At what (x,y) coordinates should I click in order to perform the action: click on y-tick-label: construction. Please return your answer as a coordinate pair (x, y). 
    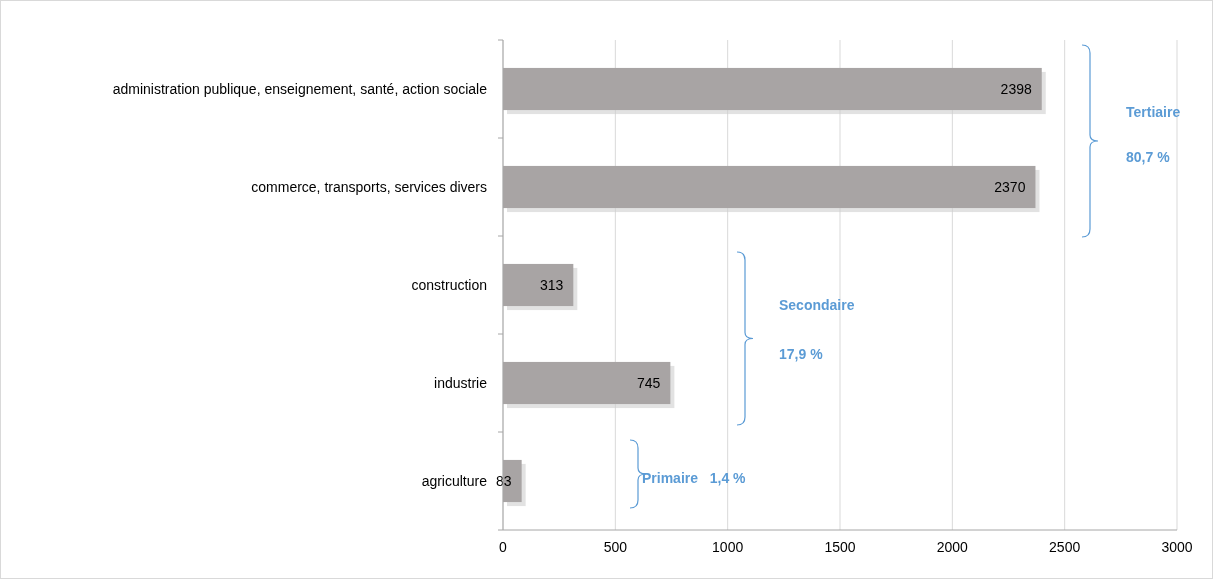
    Looking at the image, I should click on (449, 284).